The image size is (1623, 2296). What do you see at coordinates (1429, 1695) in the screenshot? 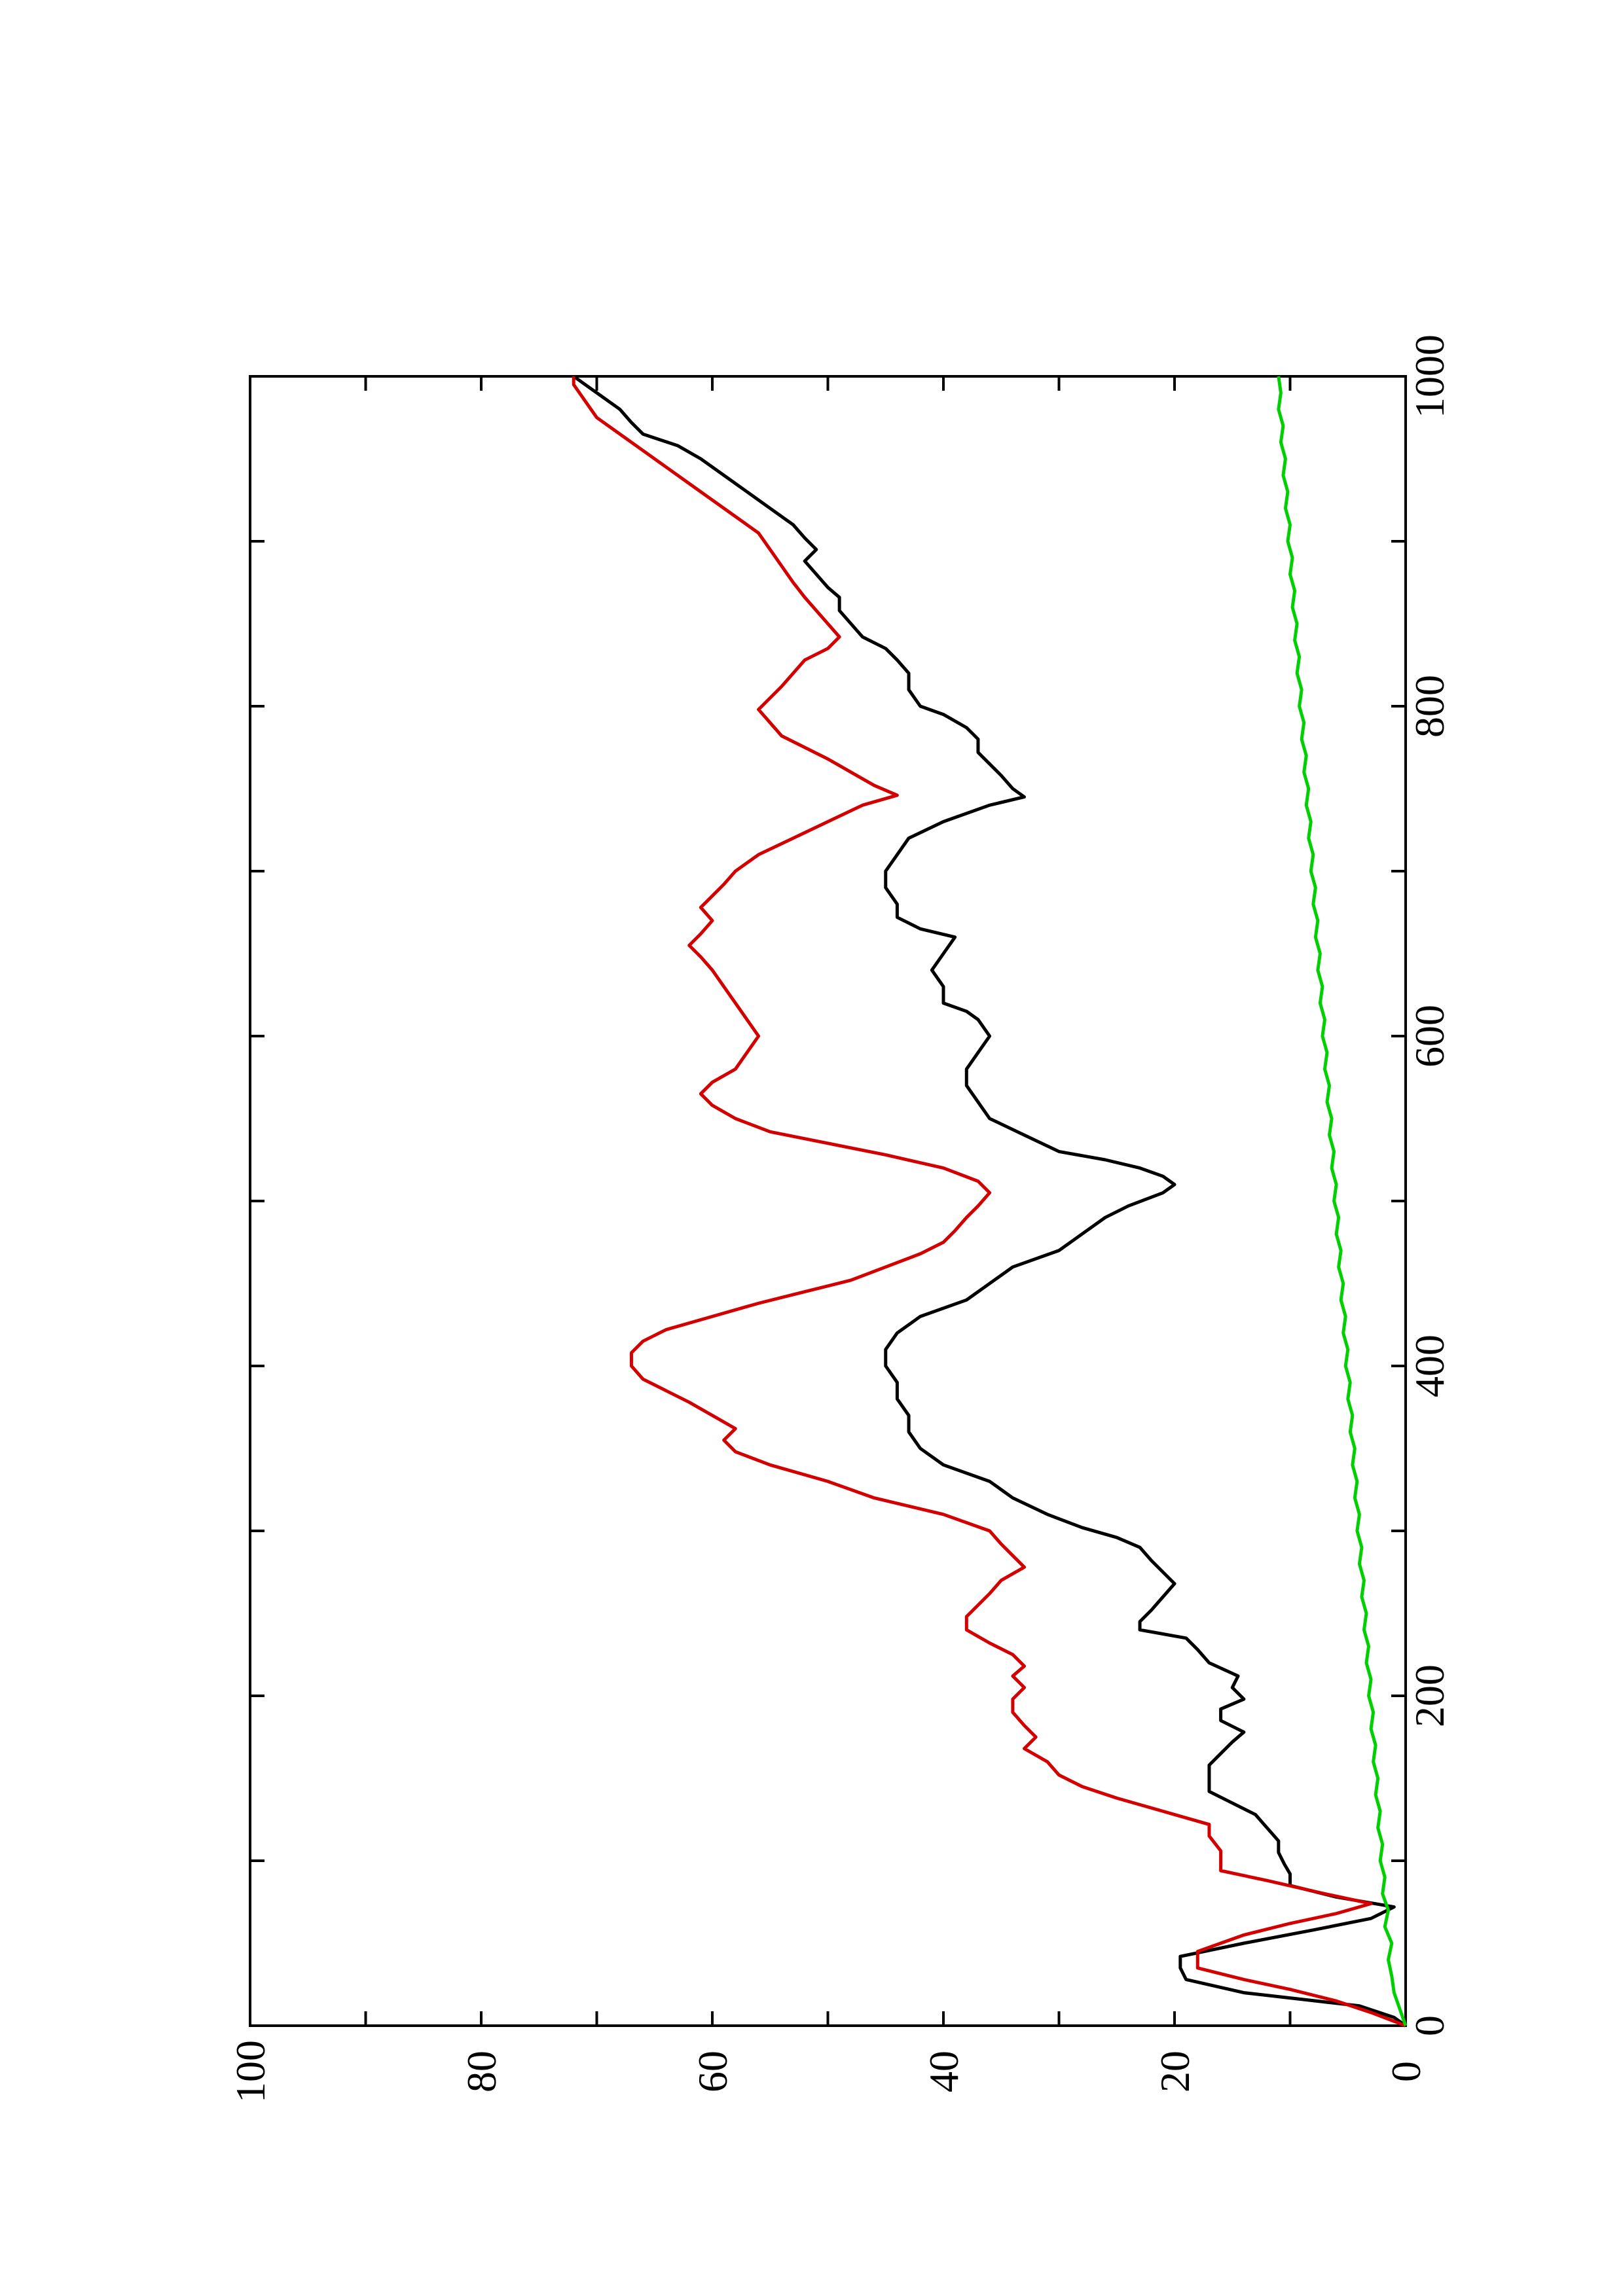
I see `x-tick-label: 200` at bounding box center [1429, 1695].